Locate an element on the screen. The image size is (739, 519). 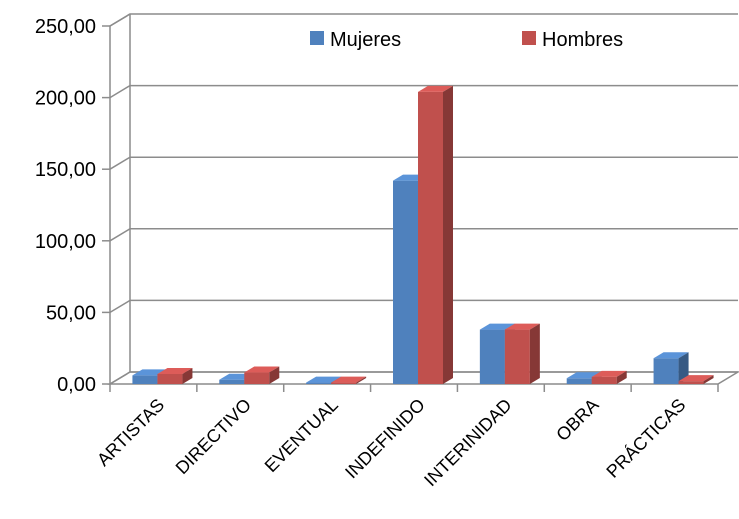
side-wall is located at coordinates (120, 198).